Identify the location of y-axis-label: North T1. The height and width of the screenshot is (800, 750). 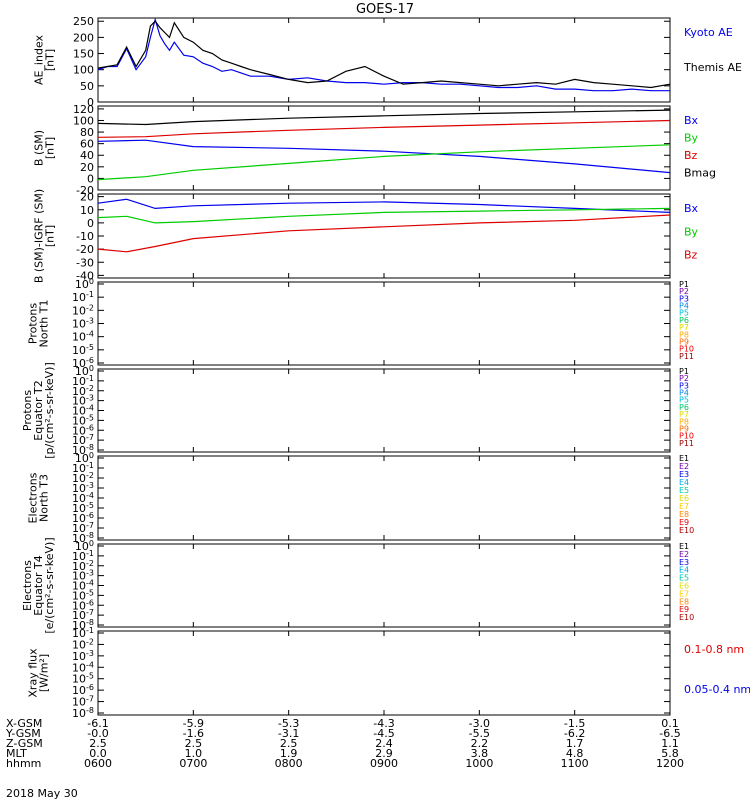
(44, 324).